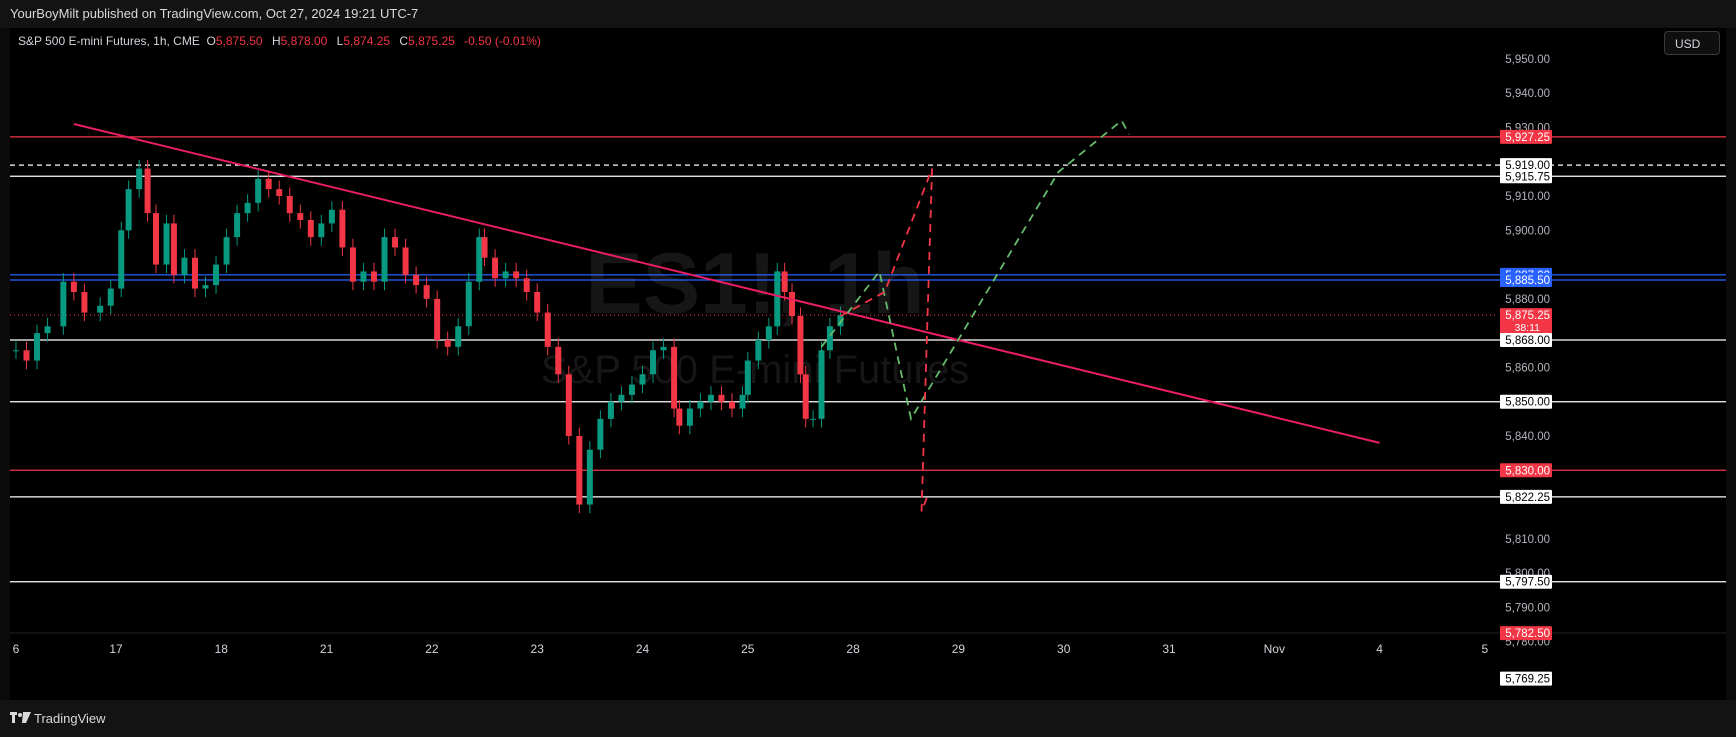 The height and width of the screenshot is (737, 1736). What do you see at coordinates (1527, 471) in the screenshot?
I see `price-badge-label: 5,830.00` at bounding box center [1527, 471].